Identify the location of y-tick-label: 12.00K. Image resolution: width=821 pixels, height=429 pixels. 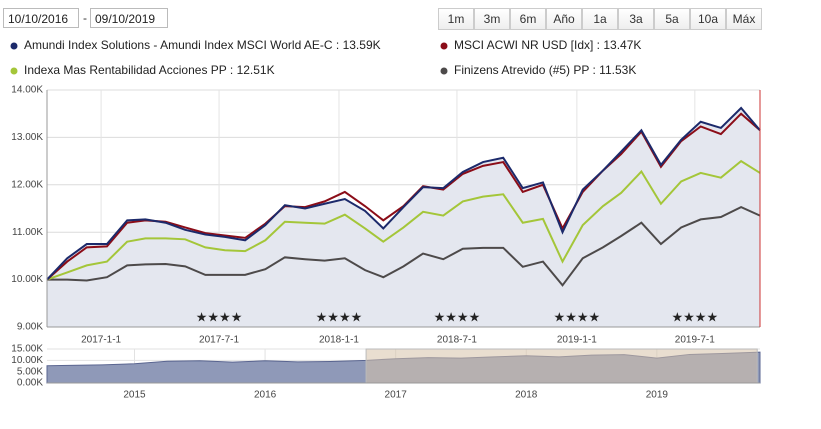
(27, 184).